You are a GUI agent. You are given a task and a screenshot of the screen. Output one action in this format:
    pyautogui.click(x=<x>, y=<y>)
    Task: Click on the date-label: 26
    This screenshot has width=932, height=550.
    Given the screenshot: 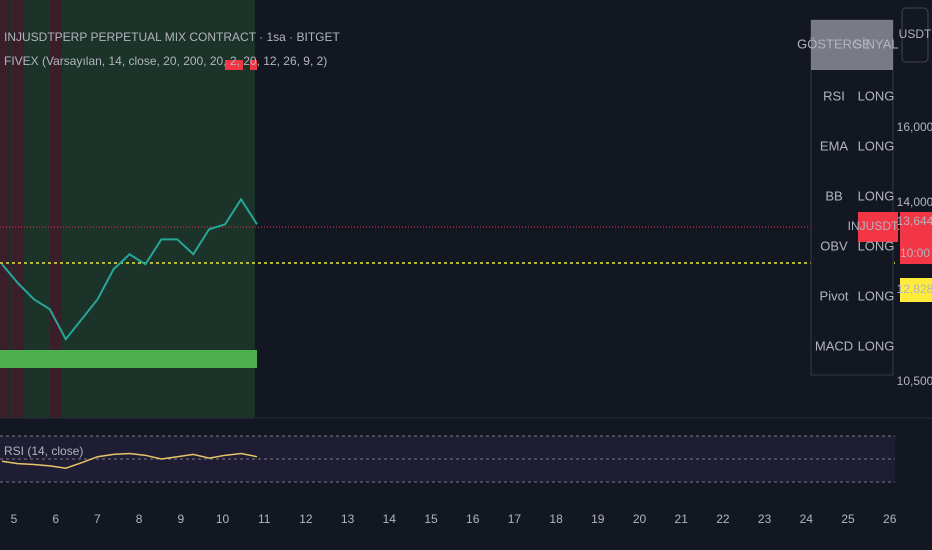 What is the action you would take?
    pyautogui.click(x=890, y=519)
    